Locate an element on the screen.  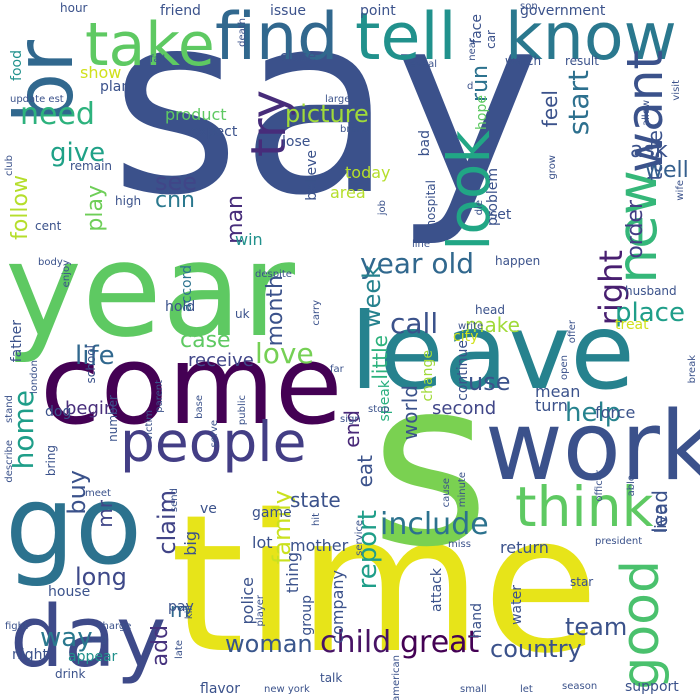
word-late: late is located at coordinates (179, 649).